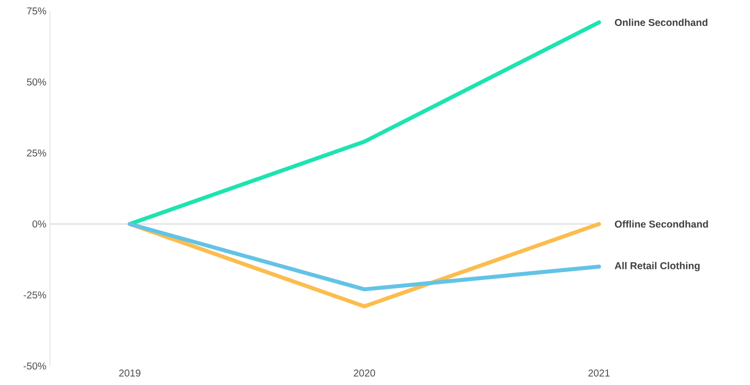 The width and height of the screenshot is (750, 385). I want to click on y-tick-label: 0%, so click(39, 224).